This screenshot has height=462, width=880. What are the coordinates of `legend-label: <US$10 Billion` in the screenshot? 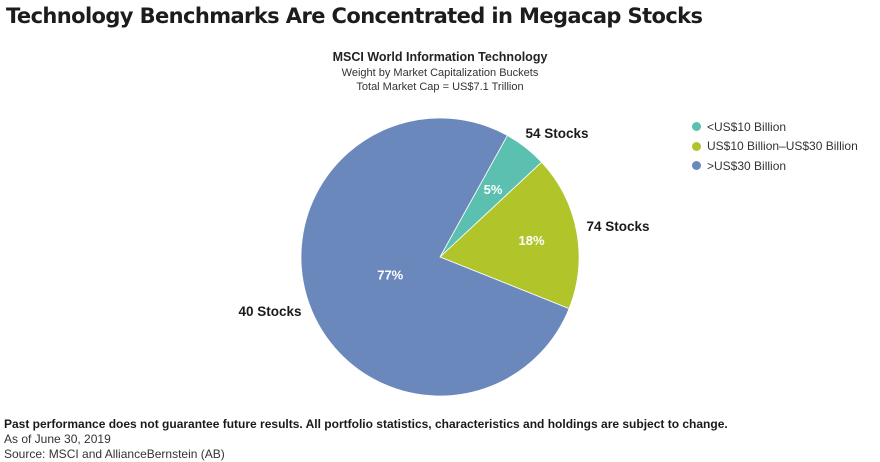 It's located at (747, 126).